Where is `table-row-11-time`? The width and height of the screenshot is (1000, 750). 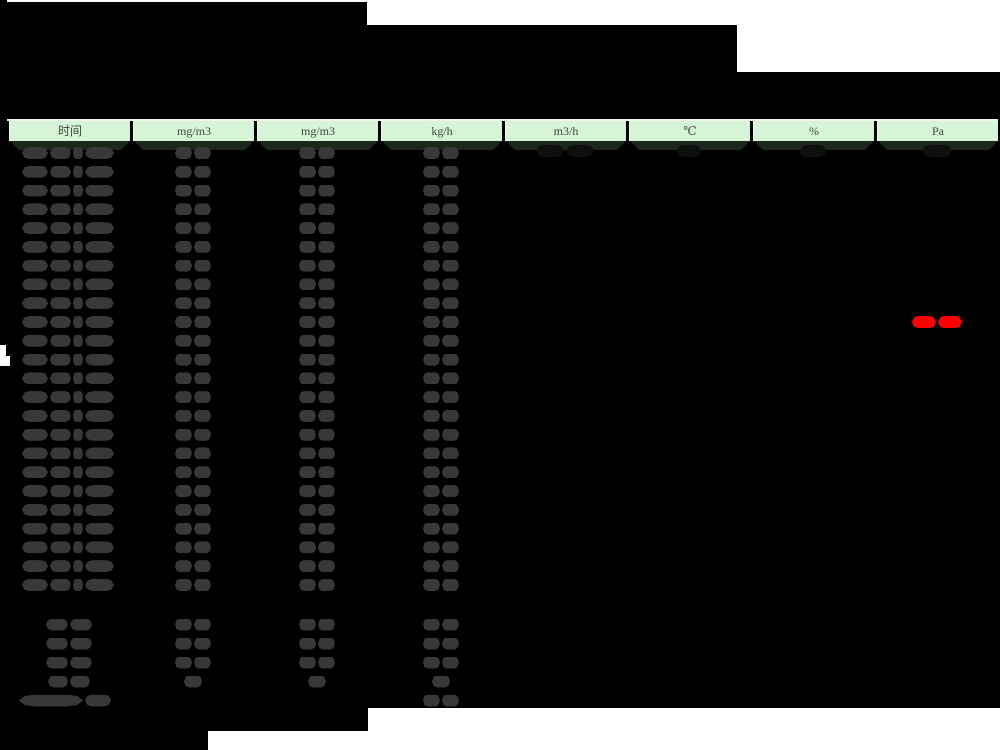 table-row-11-time is located at coordinates (68, 340).